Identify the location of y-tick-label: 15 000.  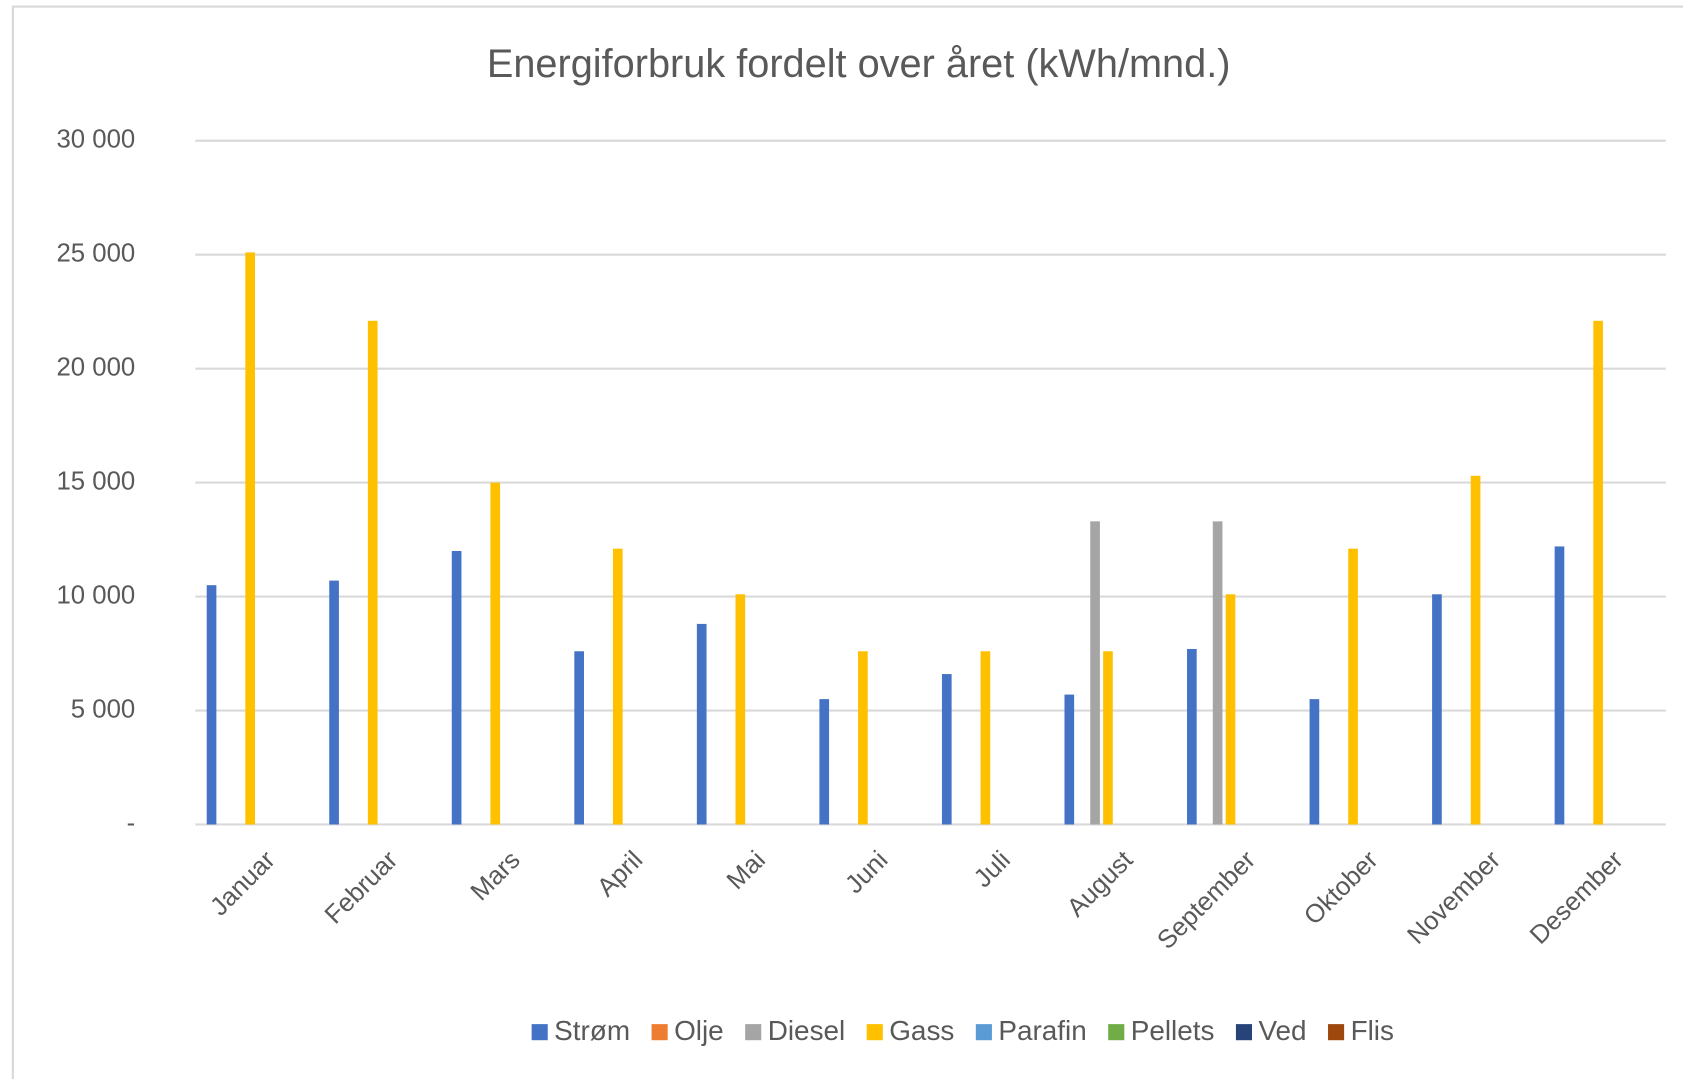
(95, 481).